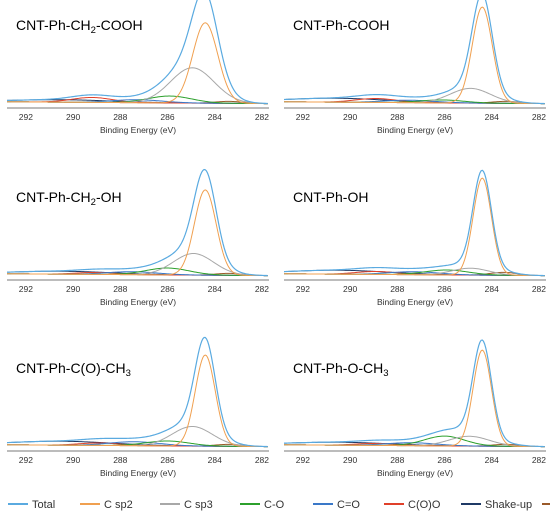 The height and width of the screenshot is (524, 550). What do you see at coordinates (338, 368) in the screenshot?
I see `title-segment: CNT-Ph-O-CH` at bounding box center [338, 368].